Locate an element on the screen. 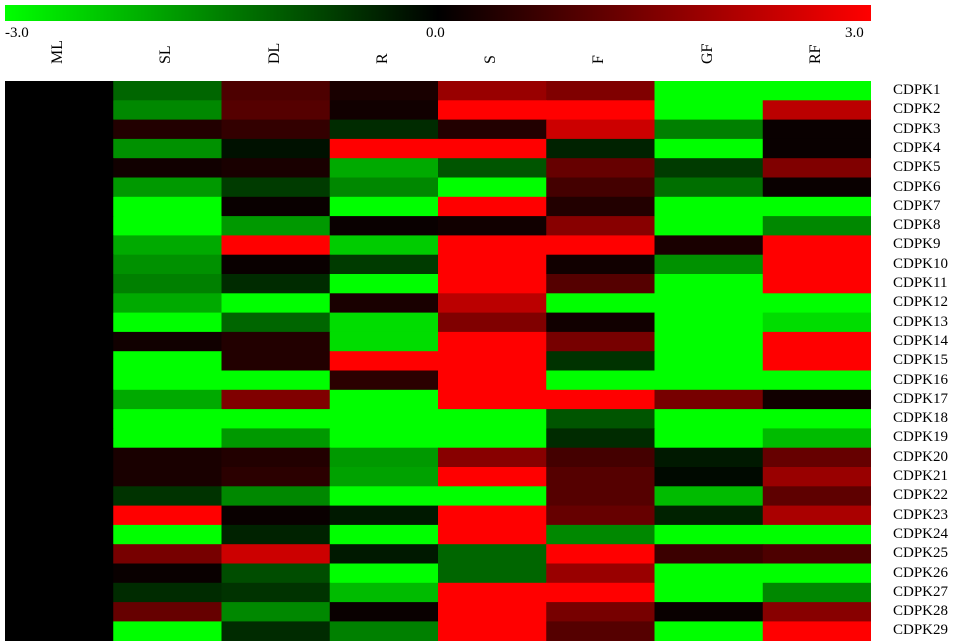 The image size is (975, 644). heatmap-cell-CDPK23-R is located at coordinates (384, 515).